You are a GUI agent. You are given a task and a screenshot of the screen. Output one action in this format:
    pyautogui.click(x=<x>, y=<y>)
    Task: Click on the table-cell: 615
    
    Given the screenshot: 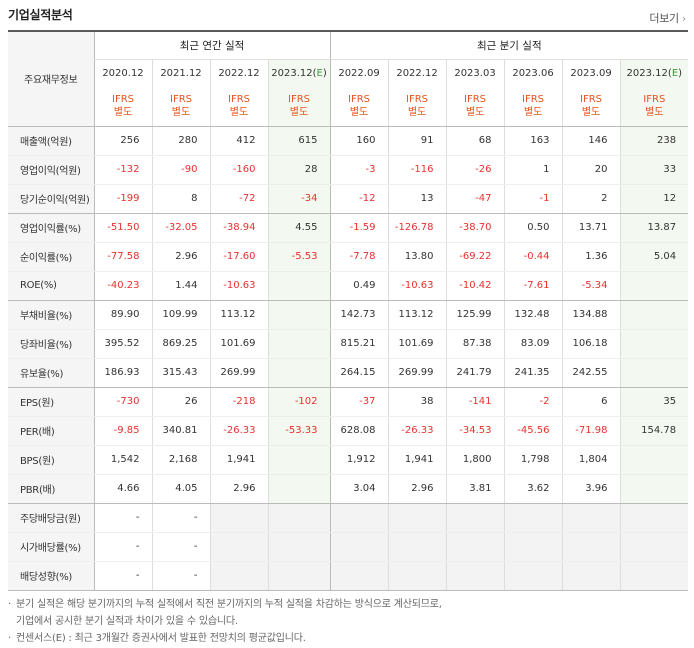 What is the action you would take?
    pyautogui.click(x=299, y=141)
    